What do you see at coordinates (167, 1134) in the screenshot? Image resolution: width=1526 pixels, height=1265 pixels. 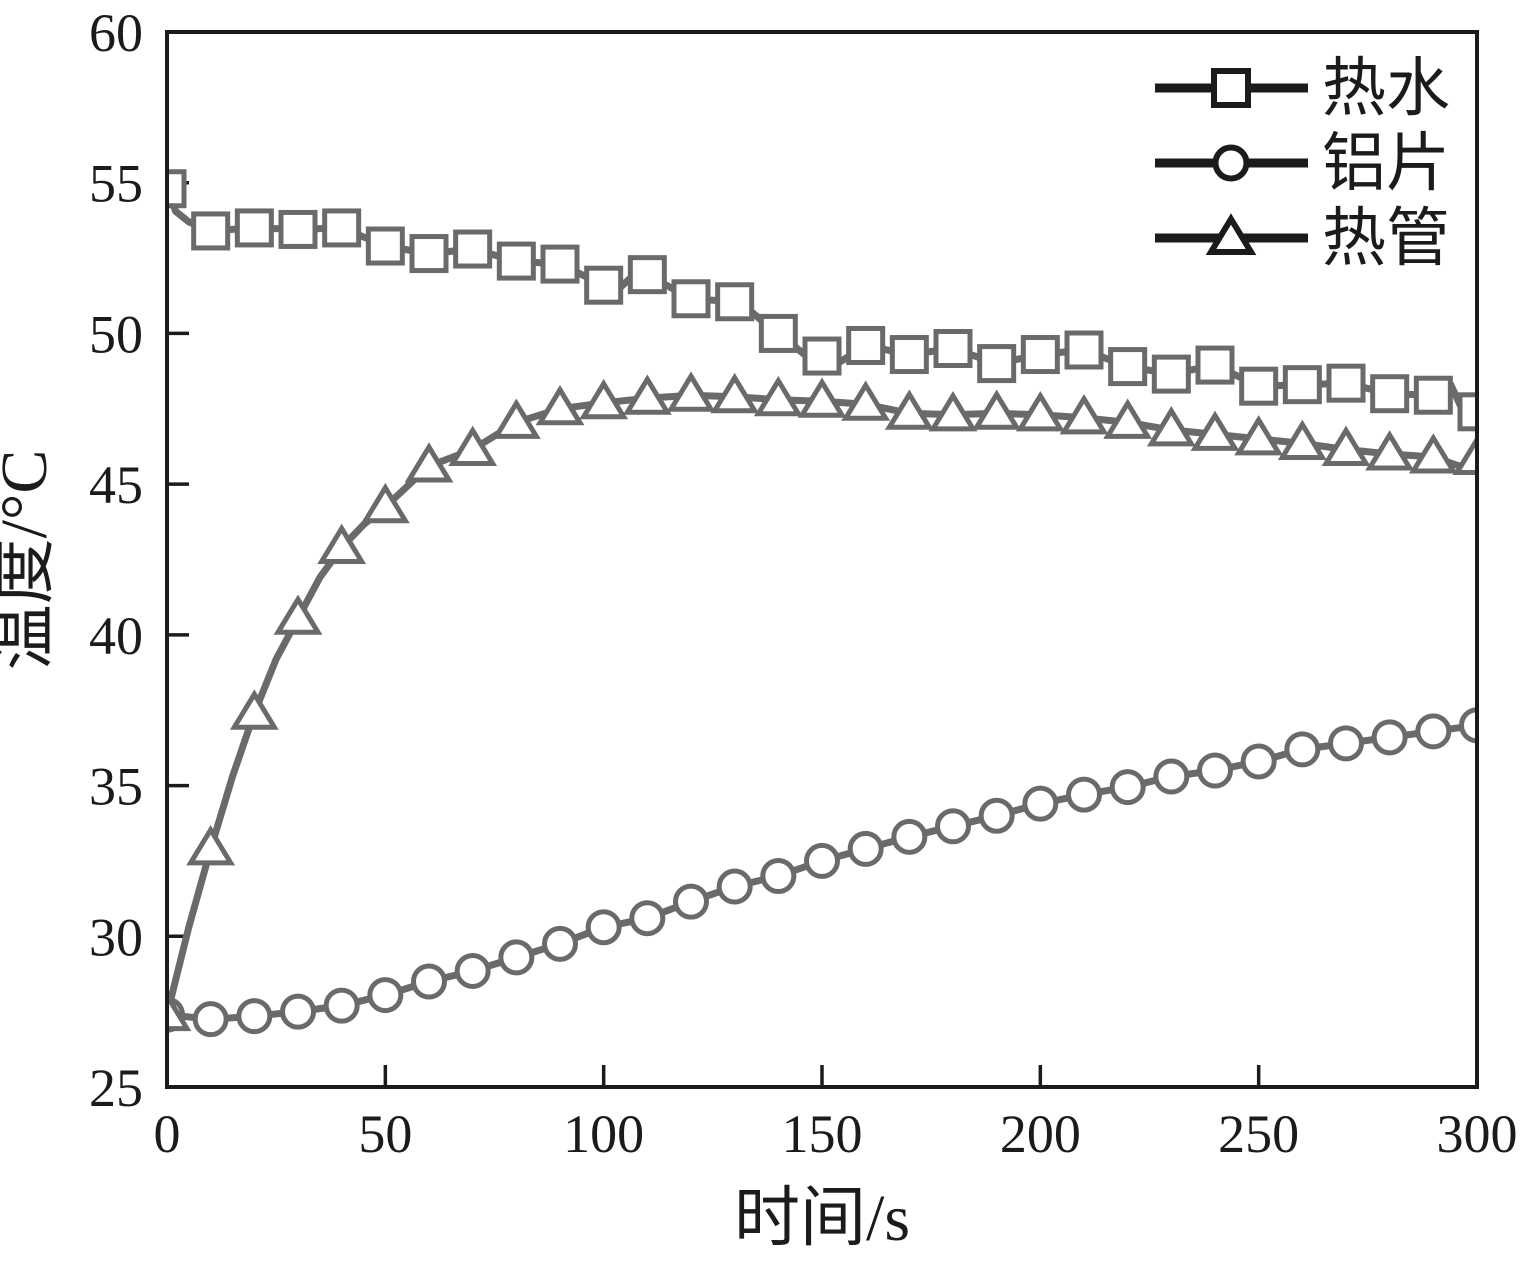 I see `x-tick-label: 0` at bounding box center [167, 1134].